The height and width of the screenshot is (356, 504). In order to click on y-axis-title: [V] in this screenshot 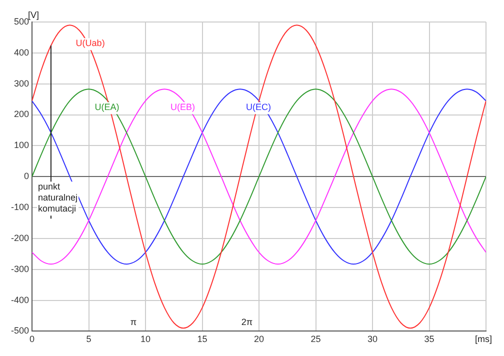, I will do `click(34, 15)`.